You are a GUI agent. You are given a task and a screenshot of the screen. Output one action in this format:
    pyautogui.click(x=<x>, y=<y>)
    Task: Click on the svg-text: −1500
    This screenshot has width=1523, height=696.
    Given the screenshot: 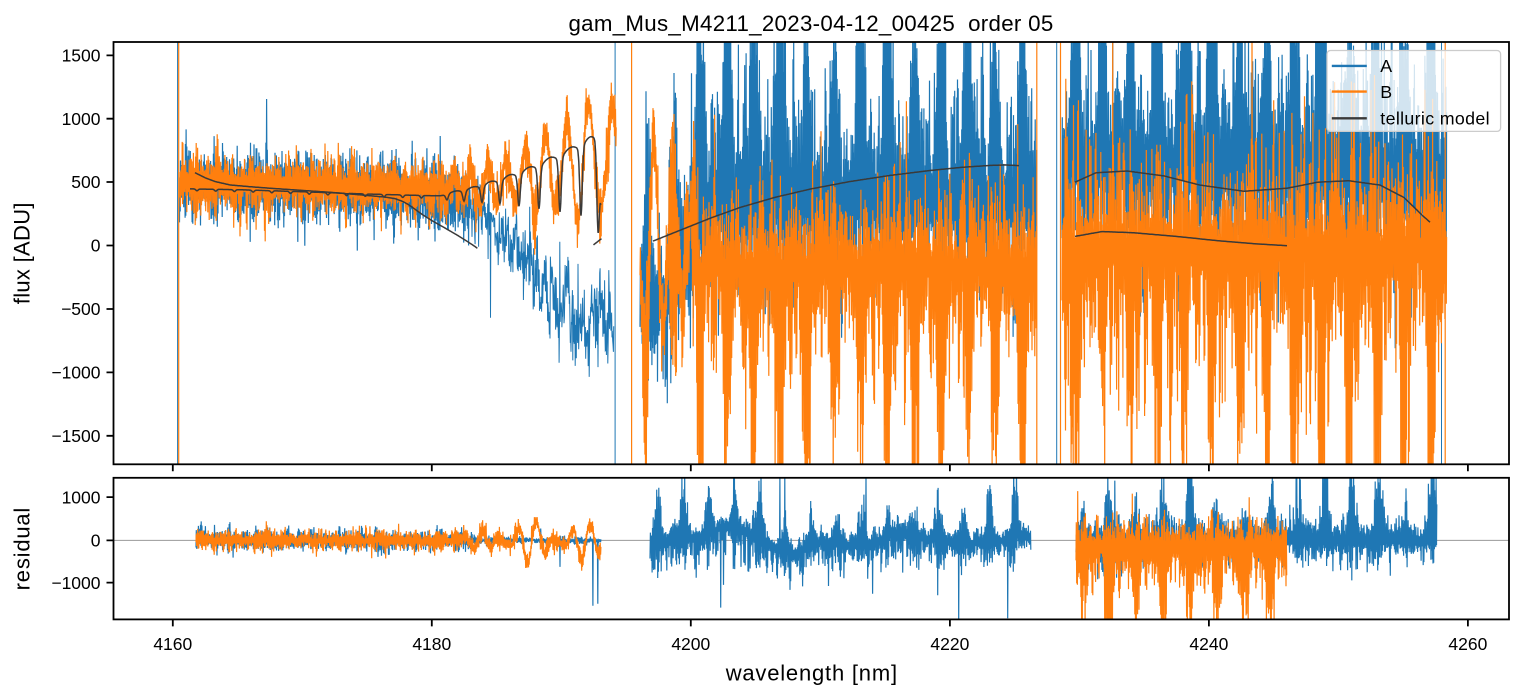 What is the action you would take?
    pyautogui.click(x=75, y=436)
    